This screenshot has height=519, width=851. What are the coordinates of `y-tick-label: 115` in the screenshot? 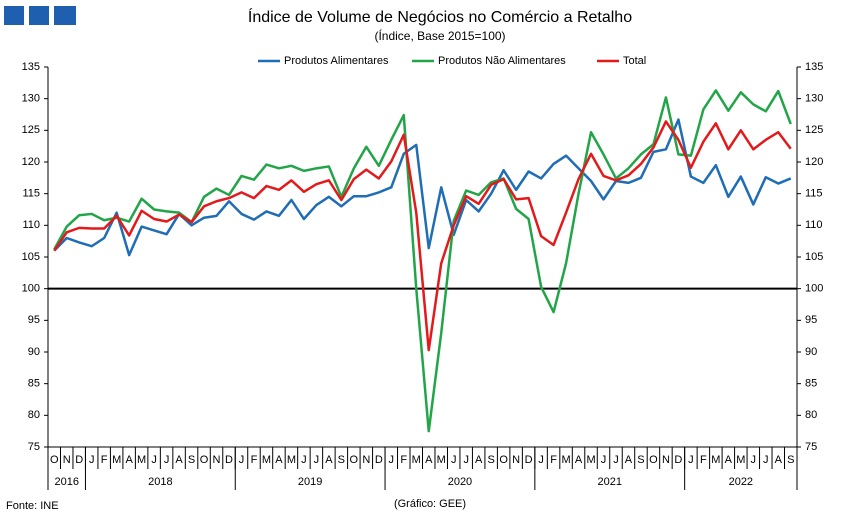 It's located at (31, 194).